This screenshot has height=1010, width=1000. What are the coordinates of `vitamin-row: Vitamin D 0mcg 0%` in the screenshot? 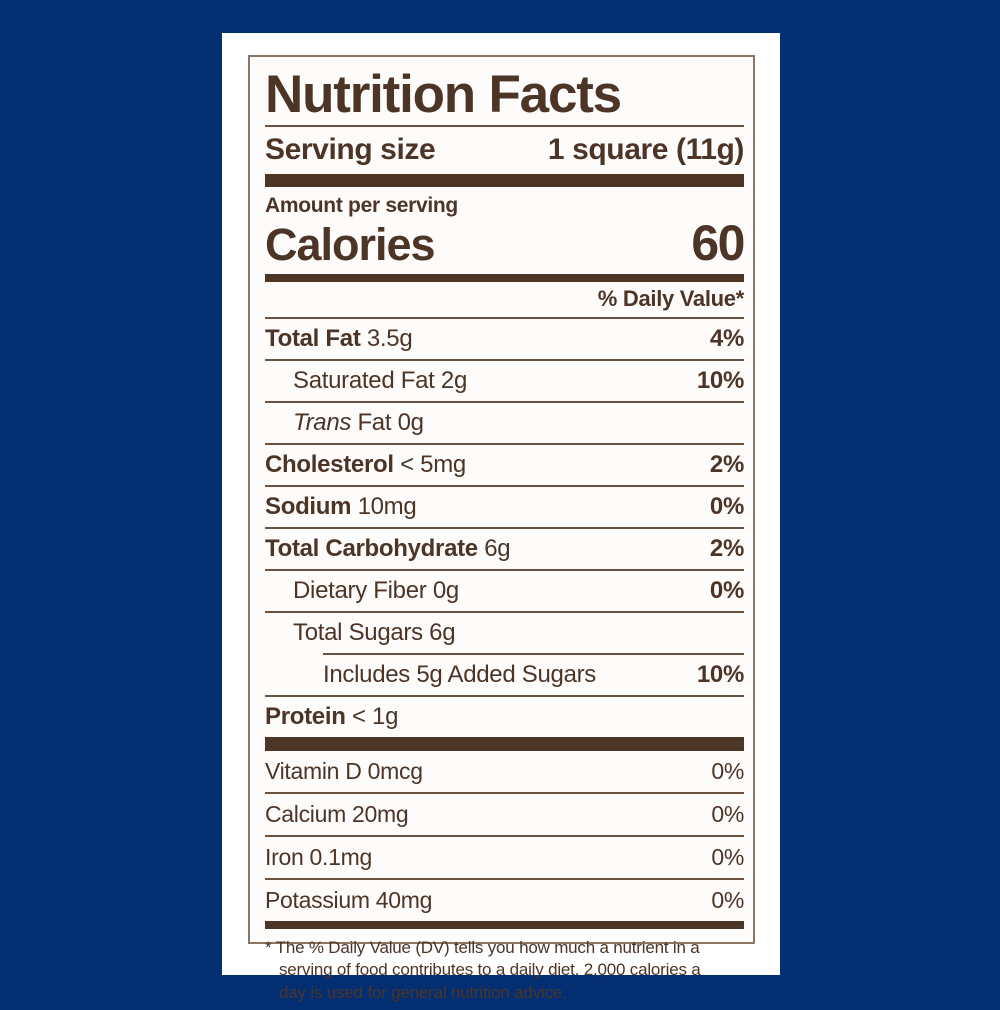 It's located at (504, 771).